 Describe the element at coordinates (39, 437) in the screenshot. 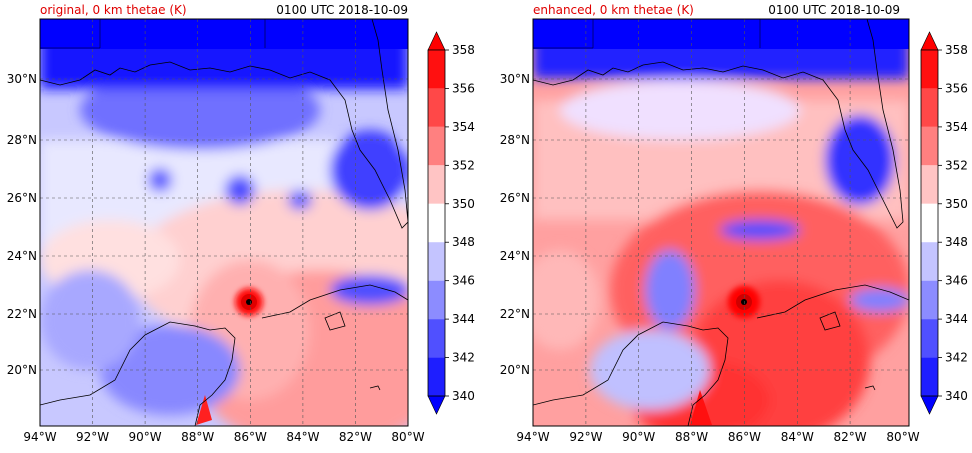

I see `left-x-tick-label: 94°W` at that location.